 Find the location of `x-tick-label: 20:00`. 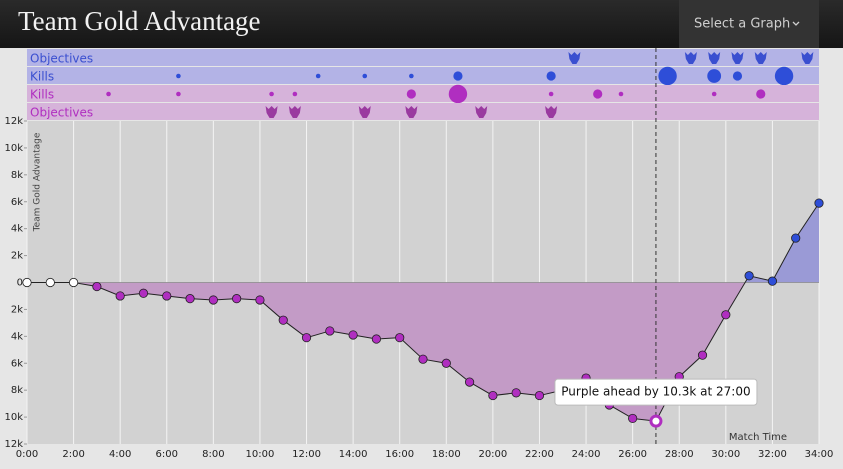

x-tick-label: 20:00 is located at coordinates (492, 454).